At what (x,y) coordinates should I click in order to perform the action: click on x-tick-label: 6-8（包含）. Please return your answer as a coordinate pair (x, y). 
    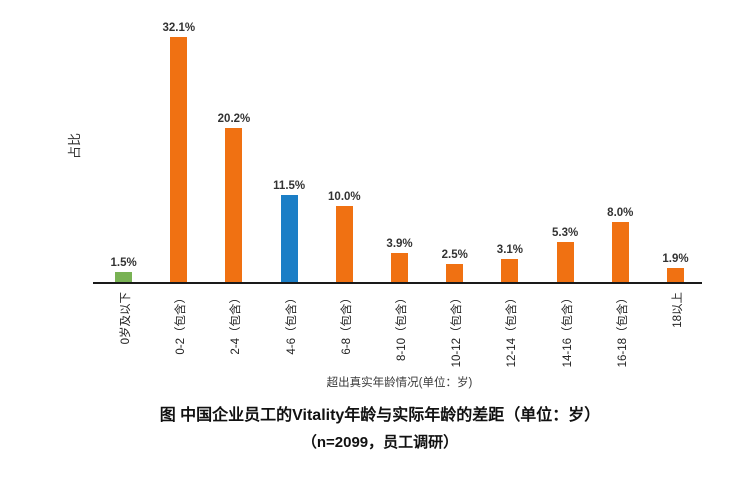
    Looking at the image, I should click on (346, 323).